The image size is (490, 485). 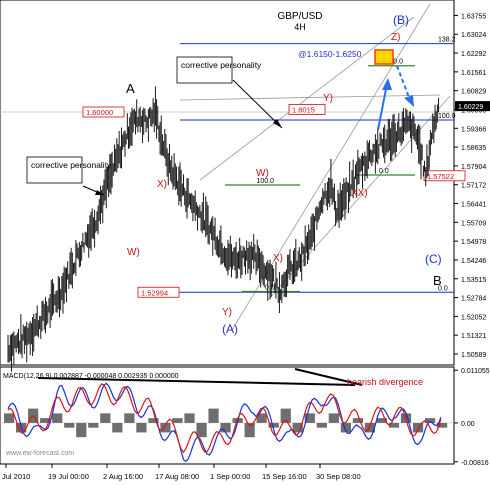 What do you see at coordinates (401, 20) in the screenshot?
I see `wave-label-paren-B: (B)` at bounding box center [401, 20].